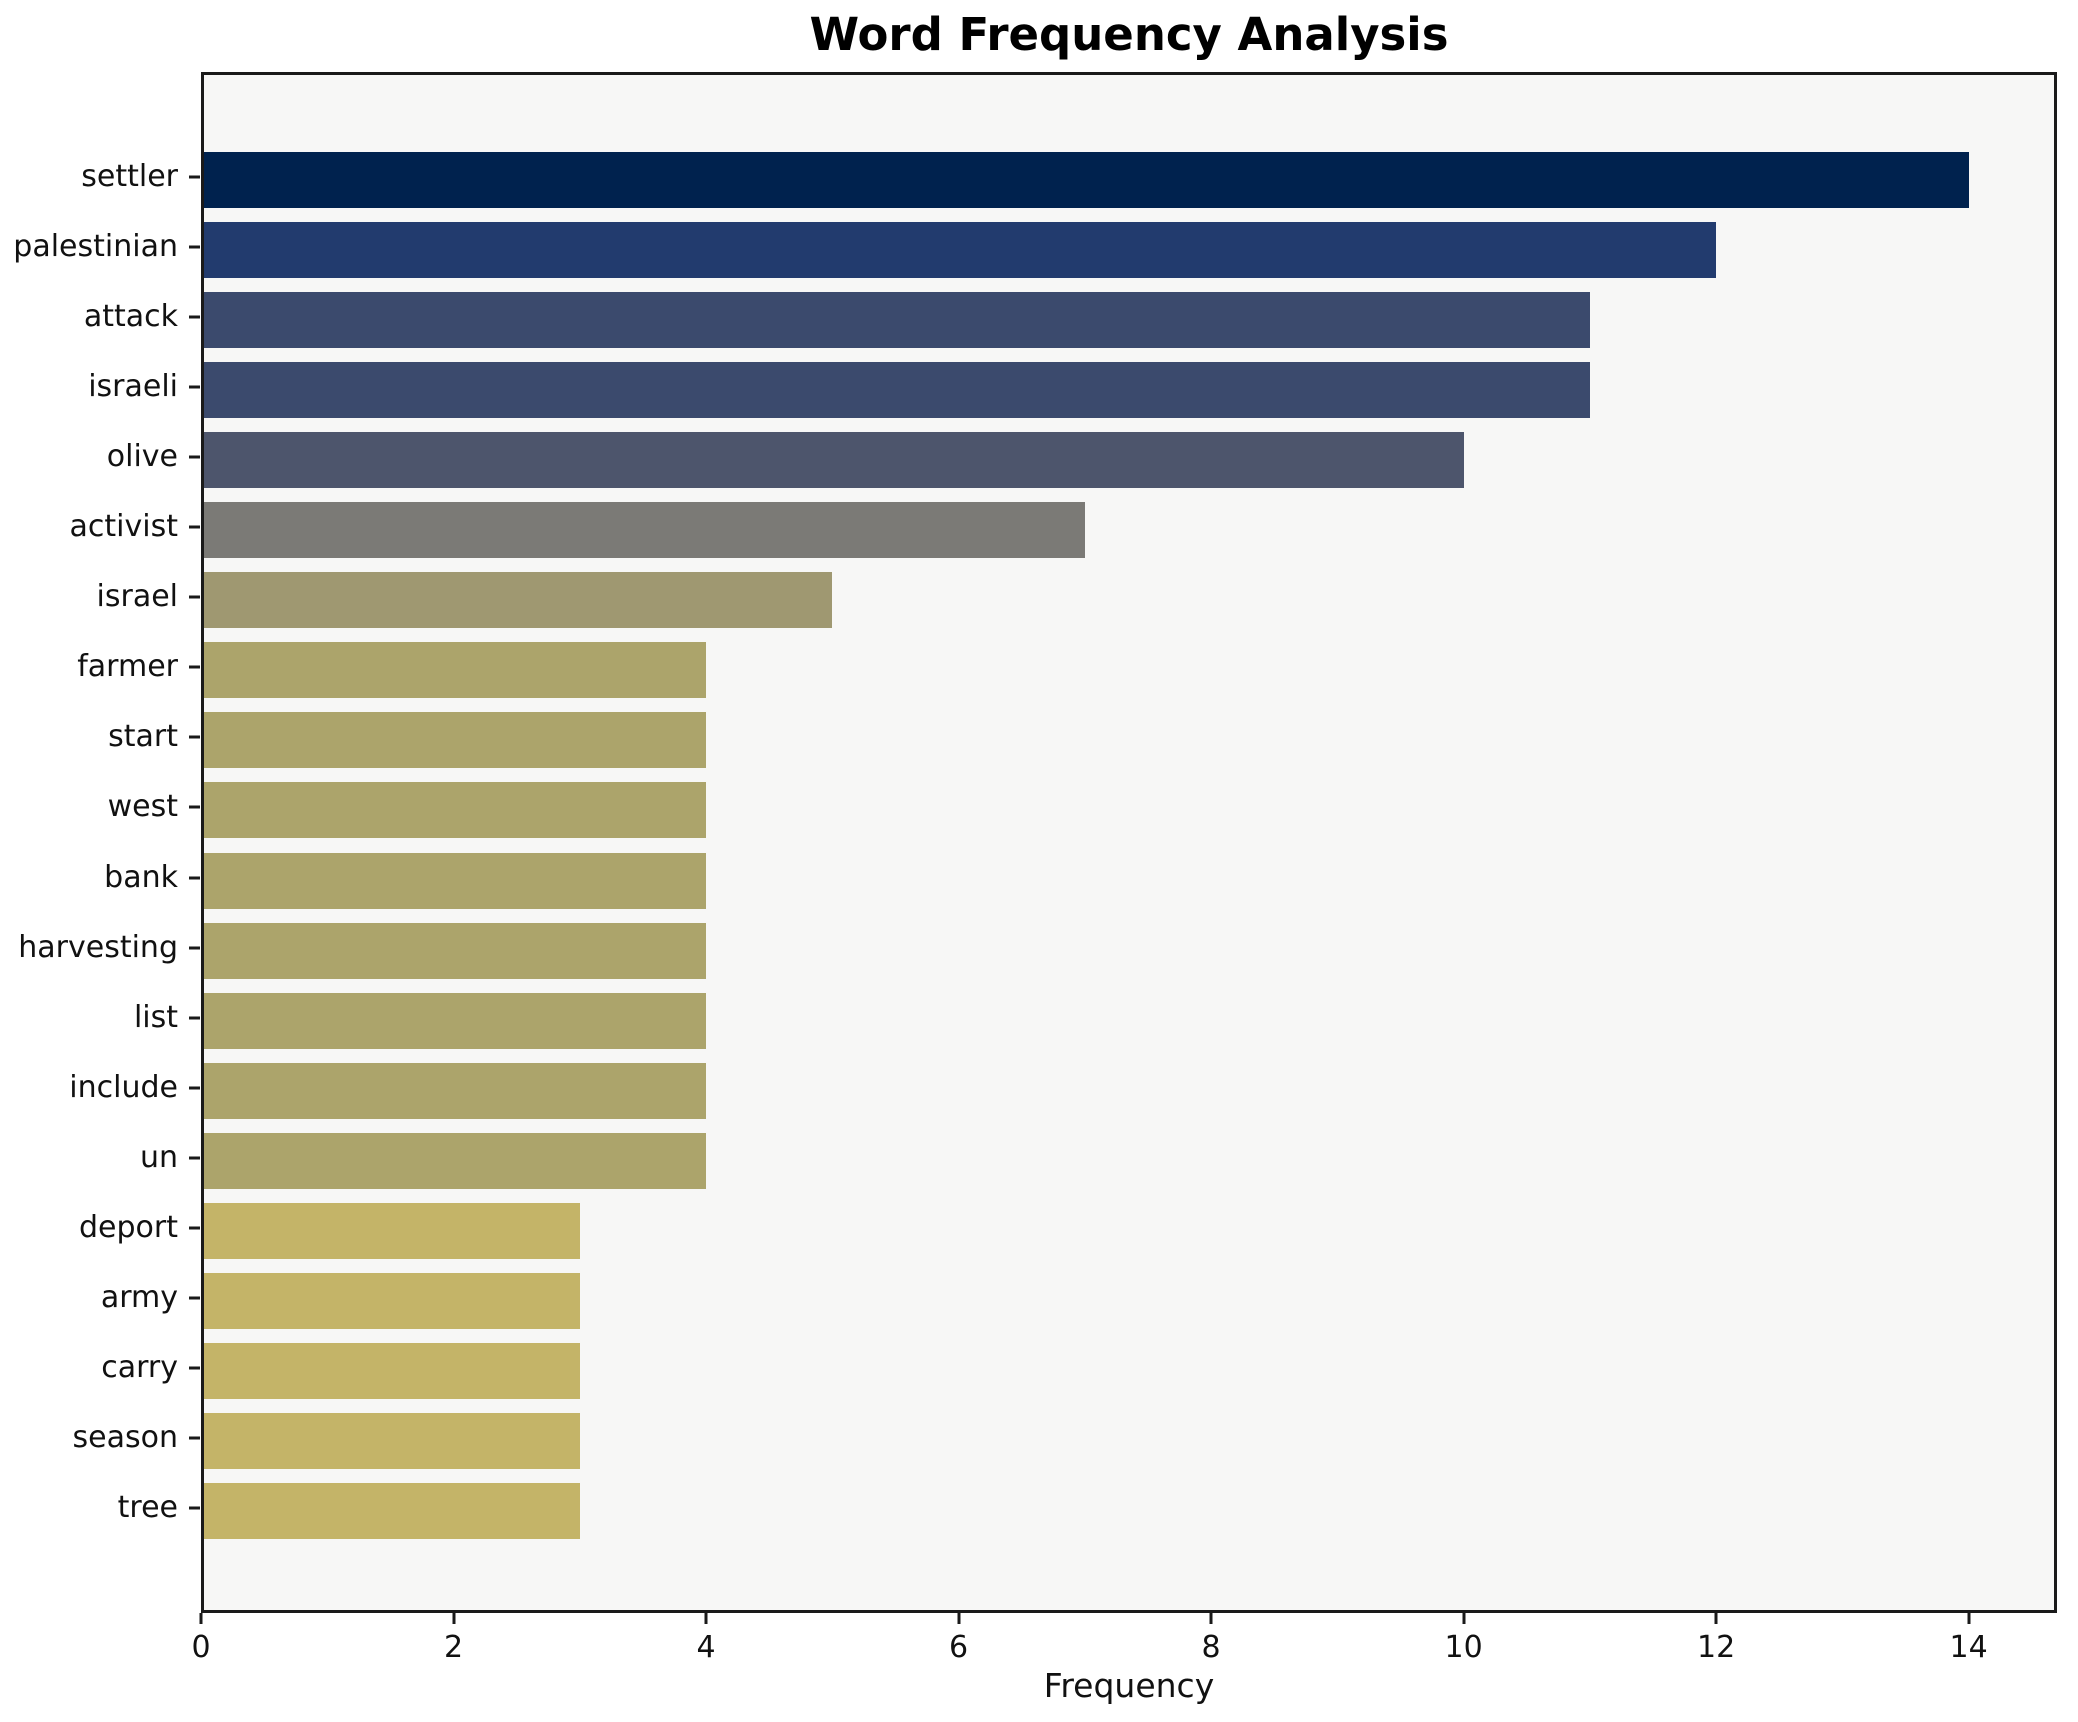  What do you see at coordinates (518, 600) in the screenshot?
I see `bar-israel` at bounding box center [518, 600].